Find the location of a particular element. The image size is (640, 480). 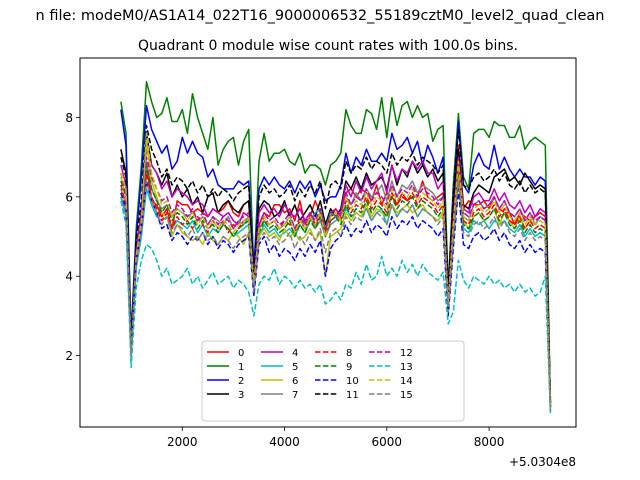

x-tick-label: 8000 is located at coordinates (489, 442).